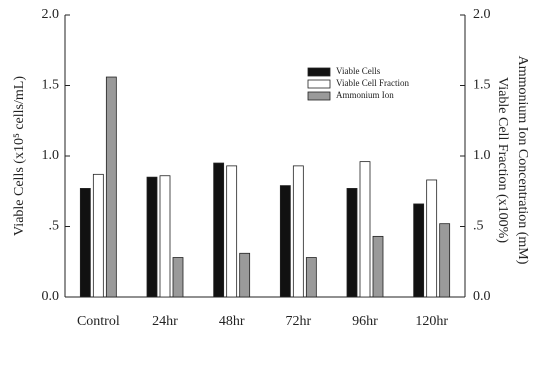 This screenshot has height=367, width=536. What do you see at coordinates (298, 321) in the screenshot?
I see `x-tick-label: 72hr` at bounding box center [298, 321].